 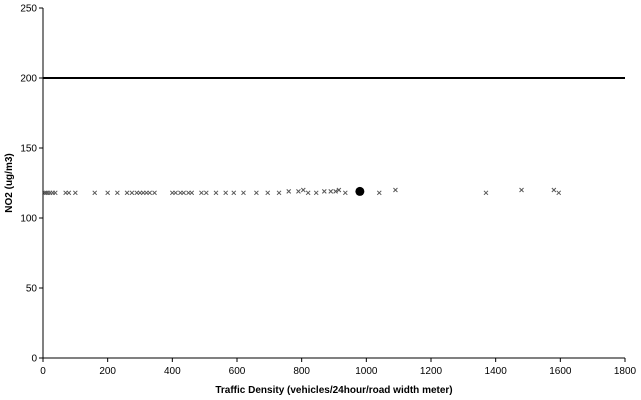 I want to click on x-axis-ticks: 0 200 400 600 800 1000 1200 1400 1600 1800, so click(x=338, y=367).